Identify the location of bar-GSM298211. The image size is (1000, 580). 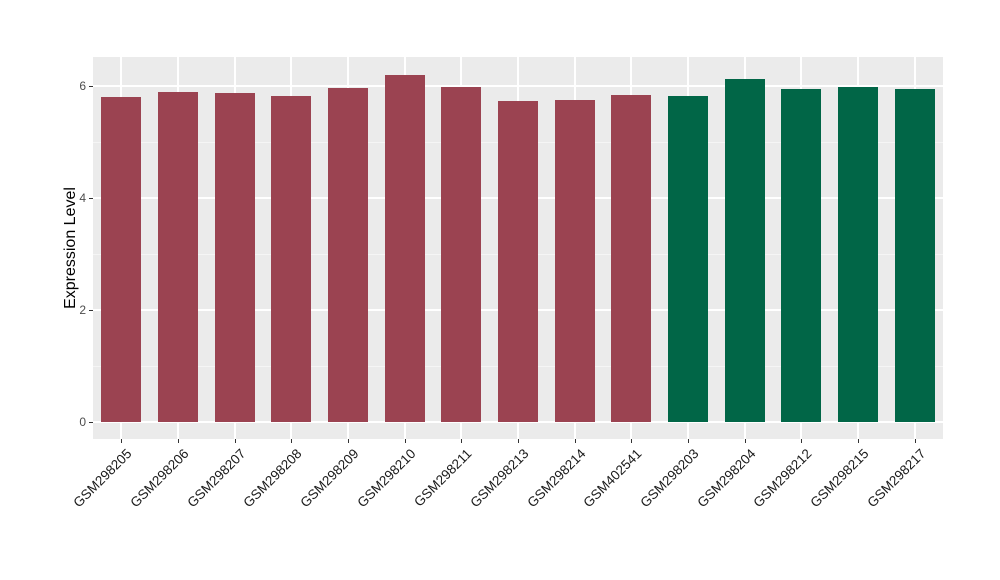
(461, 255).